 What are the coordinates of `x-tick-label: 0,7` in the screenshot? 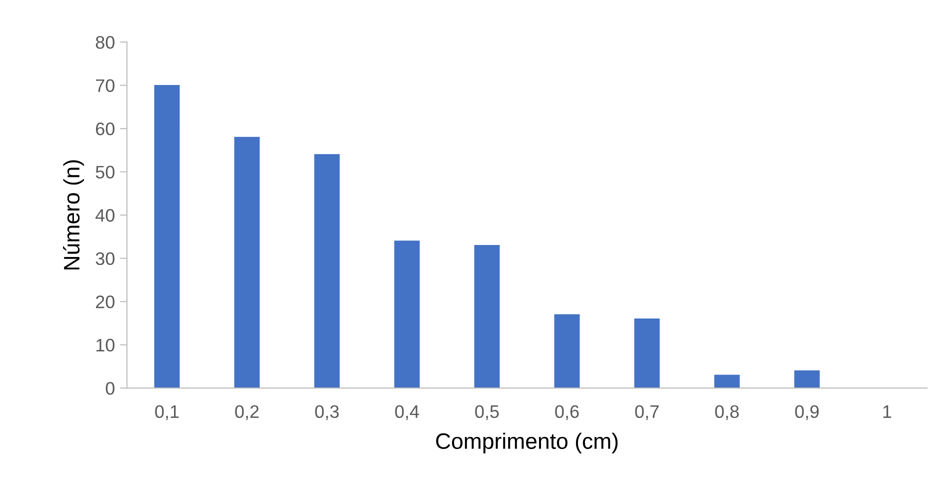 It's located at (647, 412).